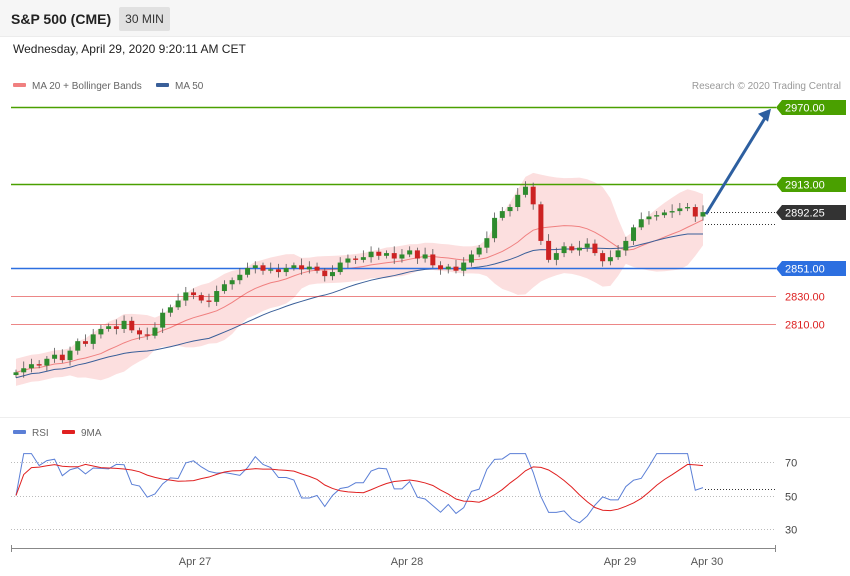  What do you see at coordinates (707, 562) in the screenshot?
I see `x-tick-label: Apr 30` at bounding box center [707, 562].